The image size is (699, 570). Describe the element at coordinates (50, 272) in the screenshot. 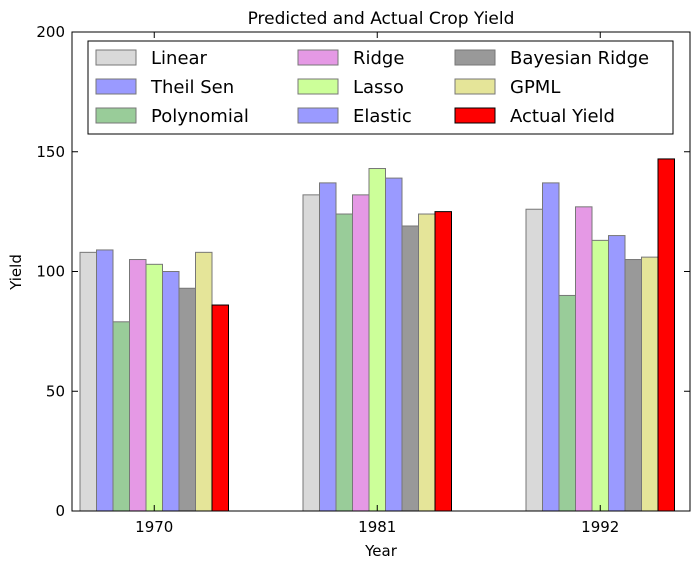

I see `y-tick-label: 100` at that location.